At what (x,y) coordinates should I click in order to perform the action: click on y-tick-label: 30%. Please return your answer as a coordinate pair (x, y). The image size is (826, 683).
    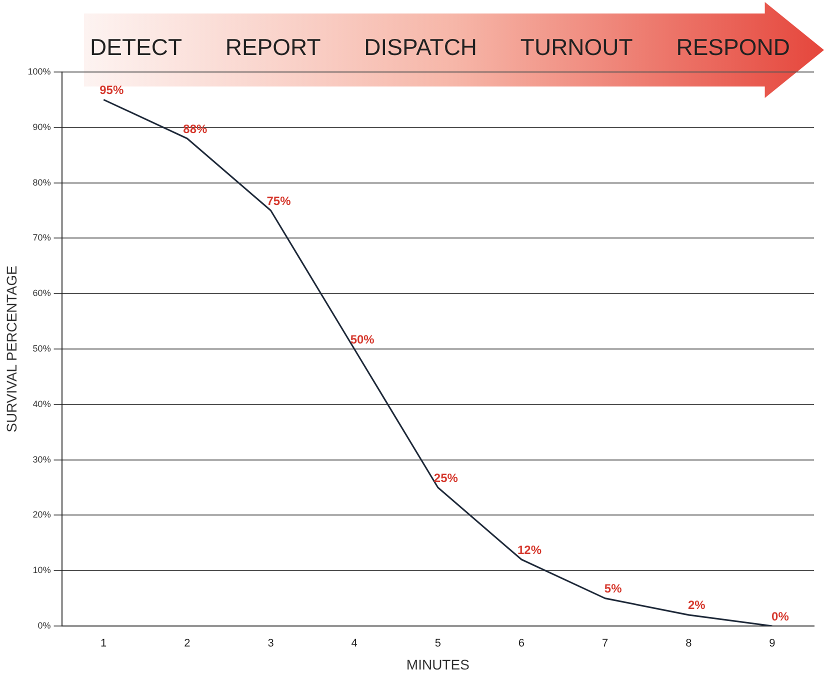
    Looking at the image, I should click on (41, 459).